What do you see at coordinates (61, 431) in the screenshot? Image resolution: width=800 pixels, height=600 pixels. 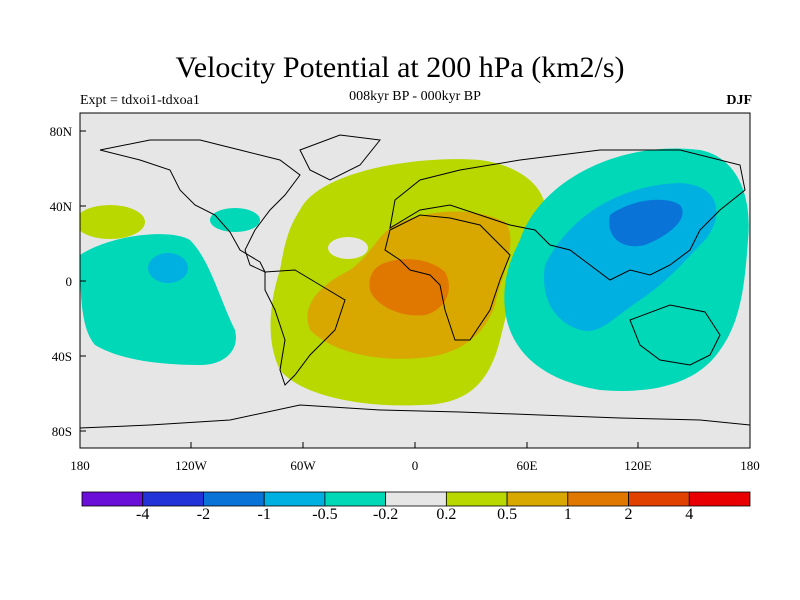 I see `lat-label-80s: 80S` at bounding box center [61, 431].